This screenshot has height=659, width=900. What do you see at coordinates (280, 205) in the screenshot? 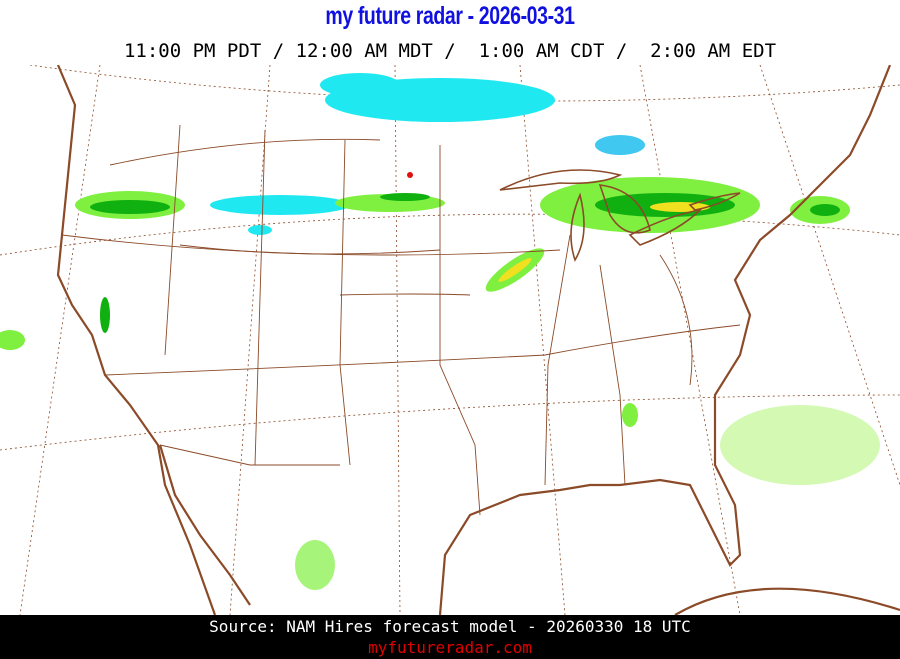
I see `snow-band-montana` at bounding box center [280, 205].